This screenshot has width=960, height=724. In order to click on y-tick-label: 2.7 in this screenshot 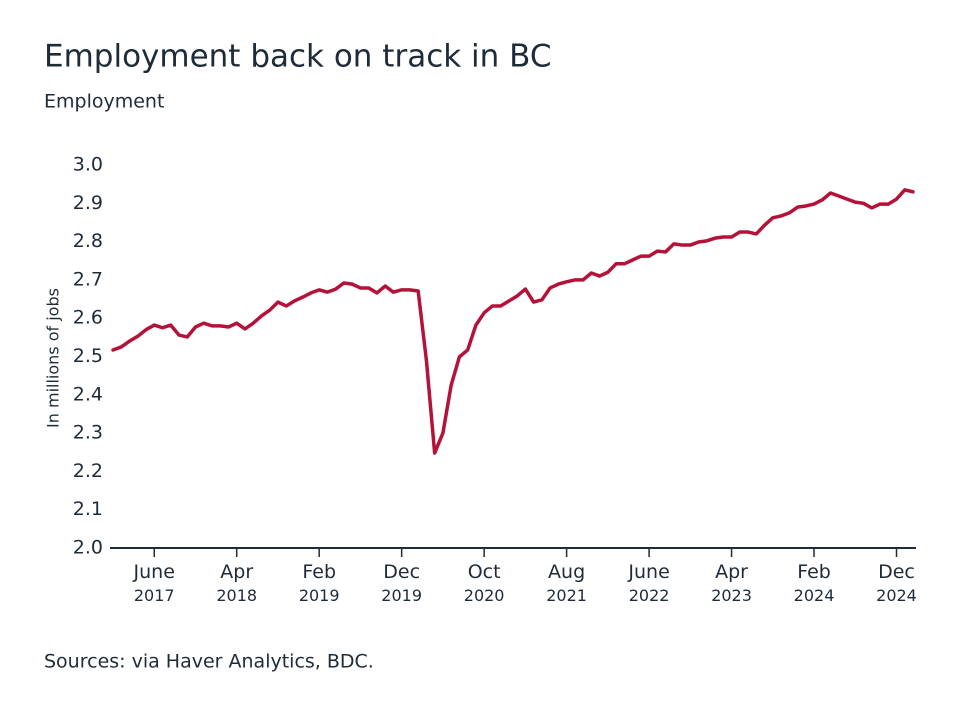, I will do `click(88, 279)`.